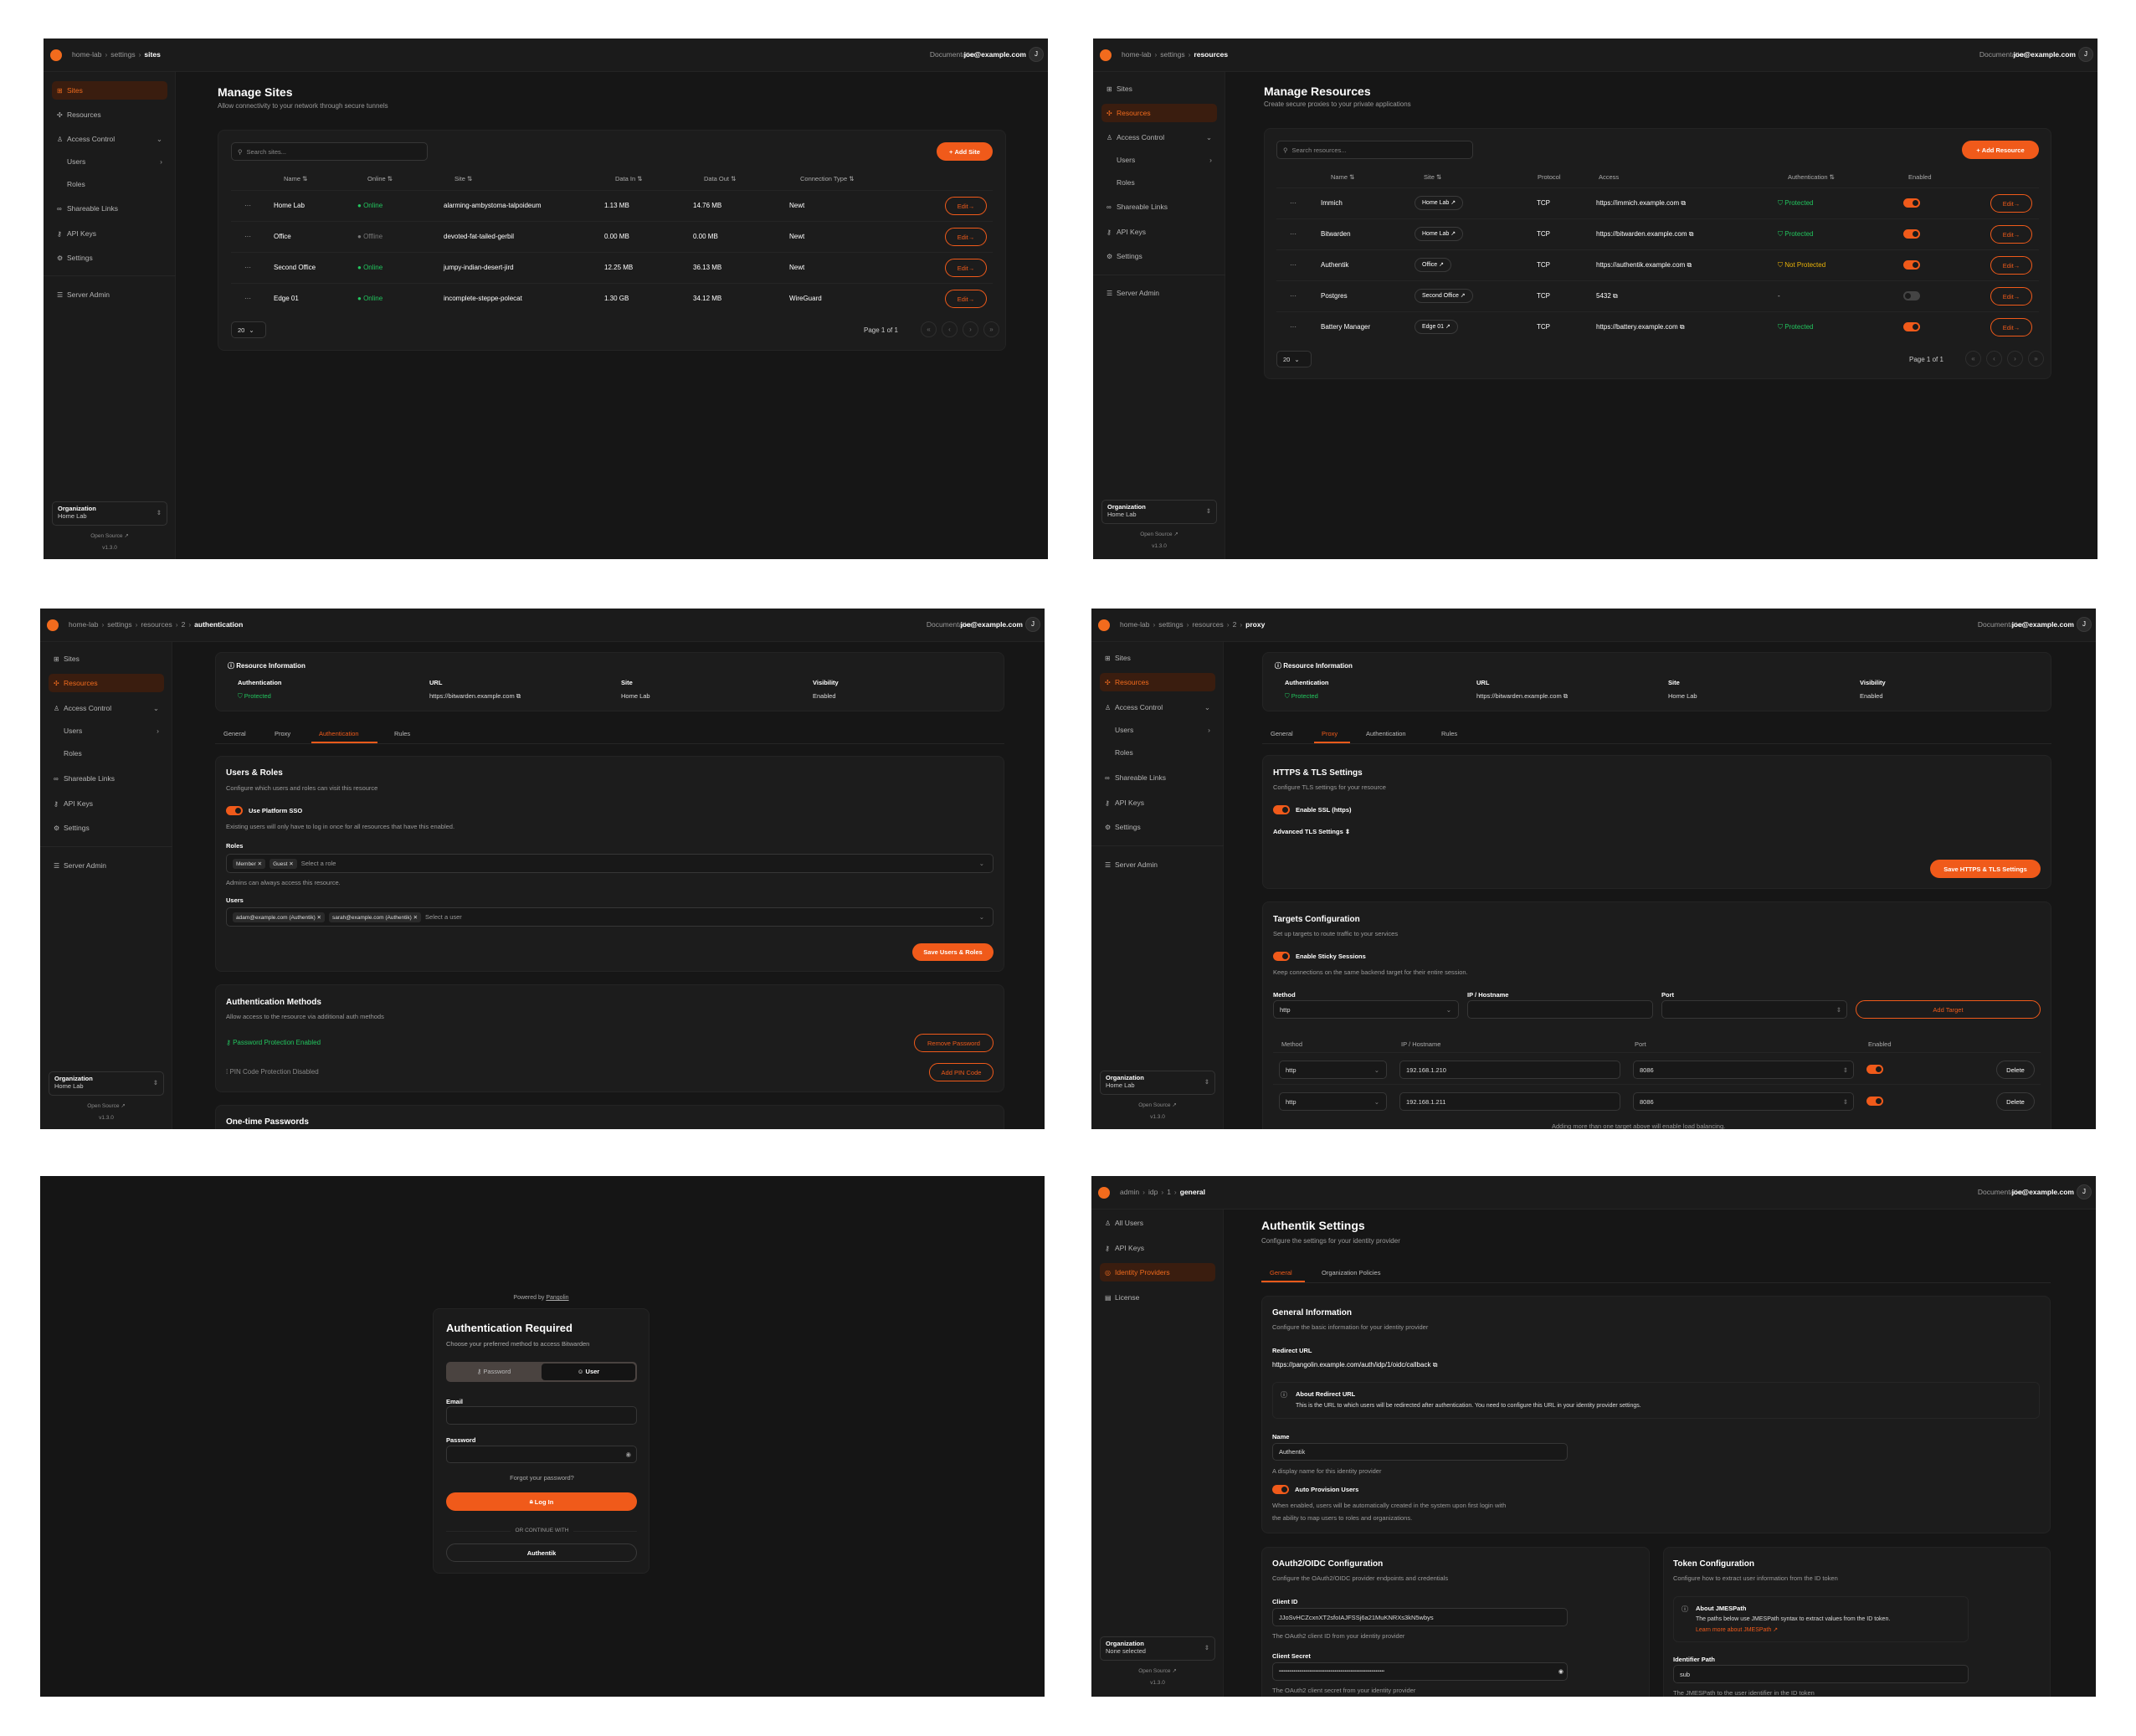 Image resolution: width=2136 pixels, height=1736 pixels. What do you see at coordinates (1137, 54) in the screenshot?
I see `breadcrumb-item: home-lab` at bounding box center [1137, 54].